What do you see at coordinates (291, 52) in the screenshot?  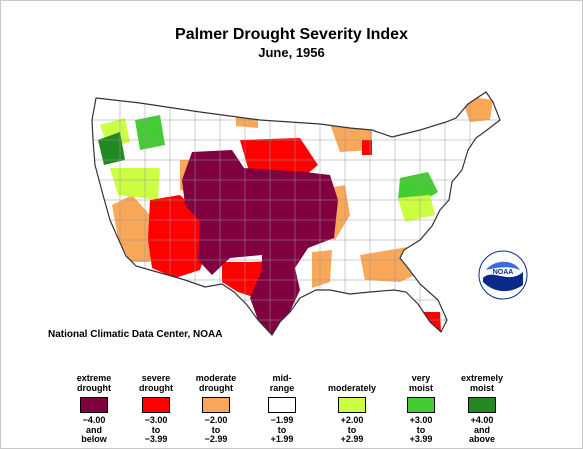 I see `map-subtitle: June, 1956` at bounding box center [291, 52].